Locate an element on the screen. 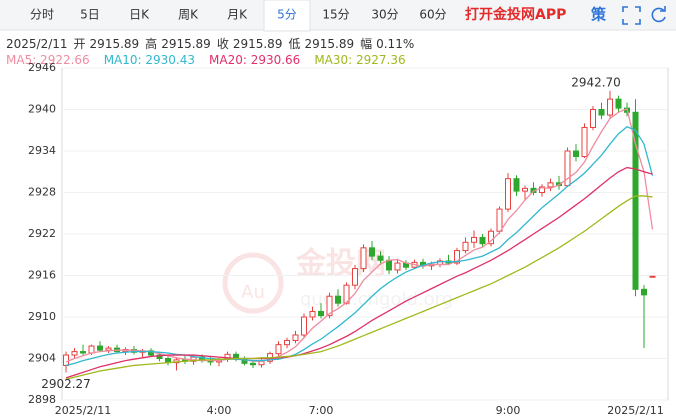 The width and height of the screenshot is (676, 420). tab: 5分 is located at coordinates (287, 15).